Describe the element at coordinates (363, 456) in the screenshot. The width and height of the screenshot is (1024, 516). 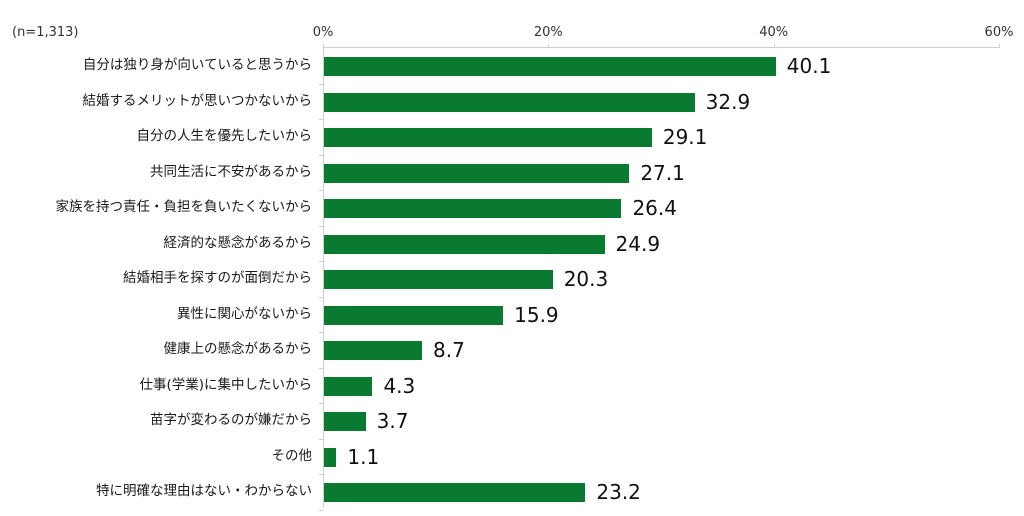
I see `value-label: 1.1` at that location.